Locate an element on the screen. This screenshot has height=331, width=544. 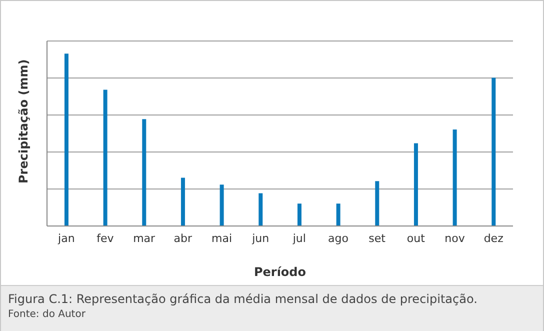
x-tick-label: set is located at coordinates (377, 238).